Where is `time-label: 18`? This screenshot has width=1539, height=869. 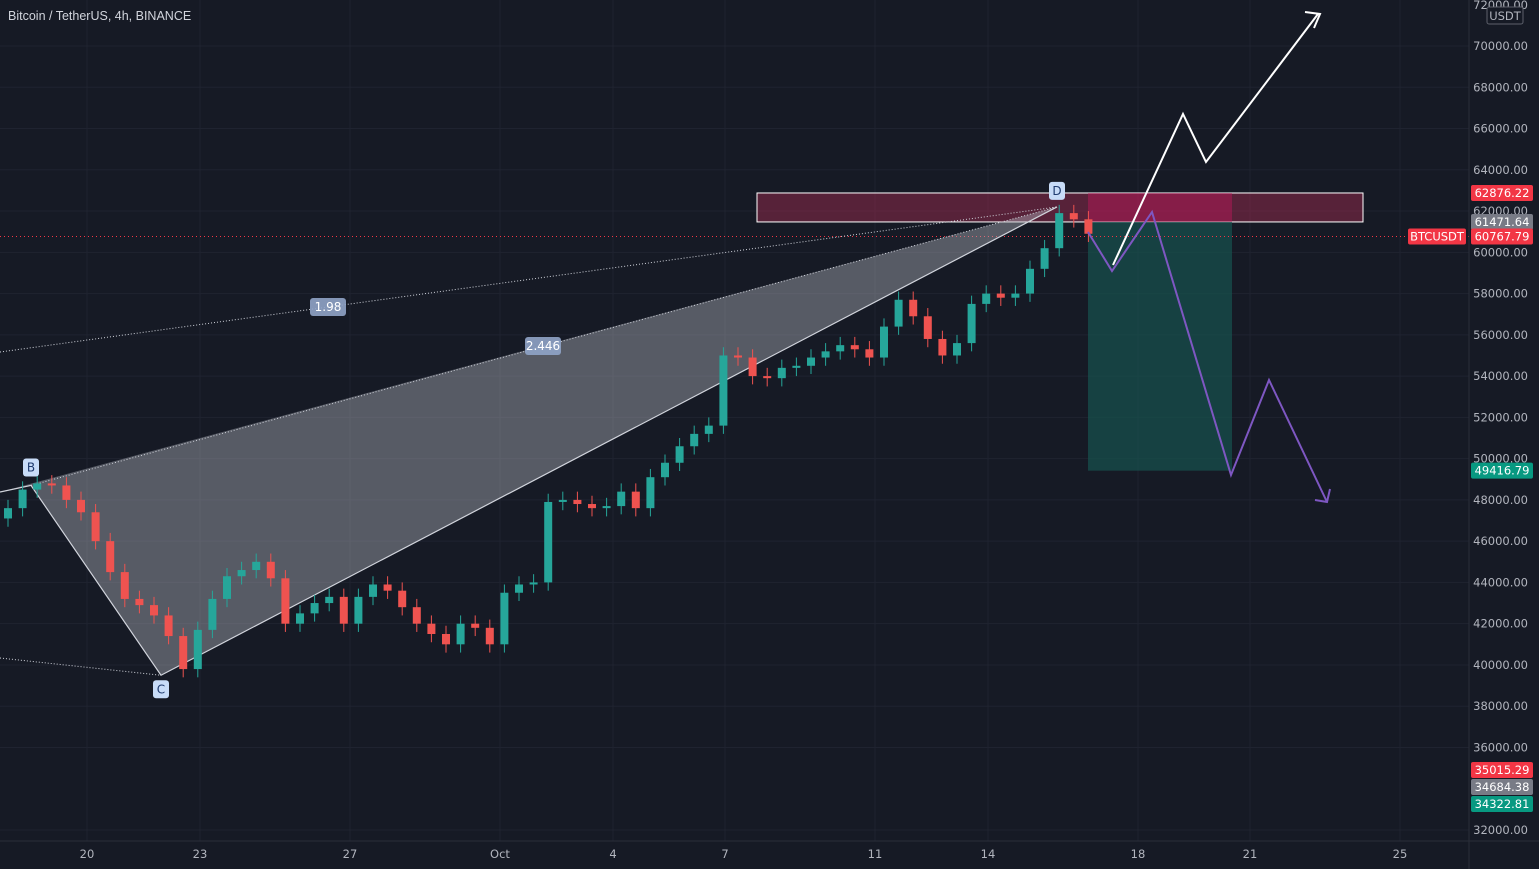
time-label: 18 is located at coordinates (1138, 854).